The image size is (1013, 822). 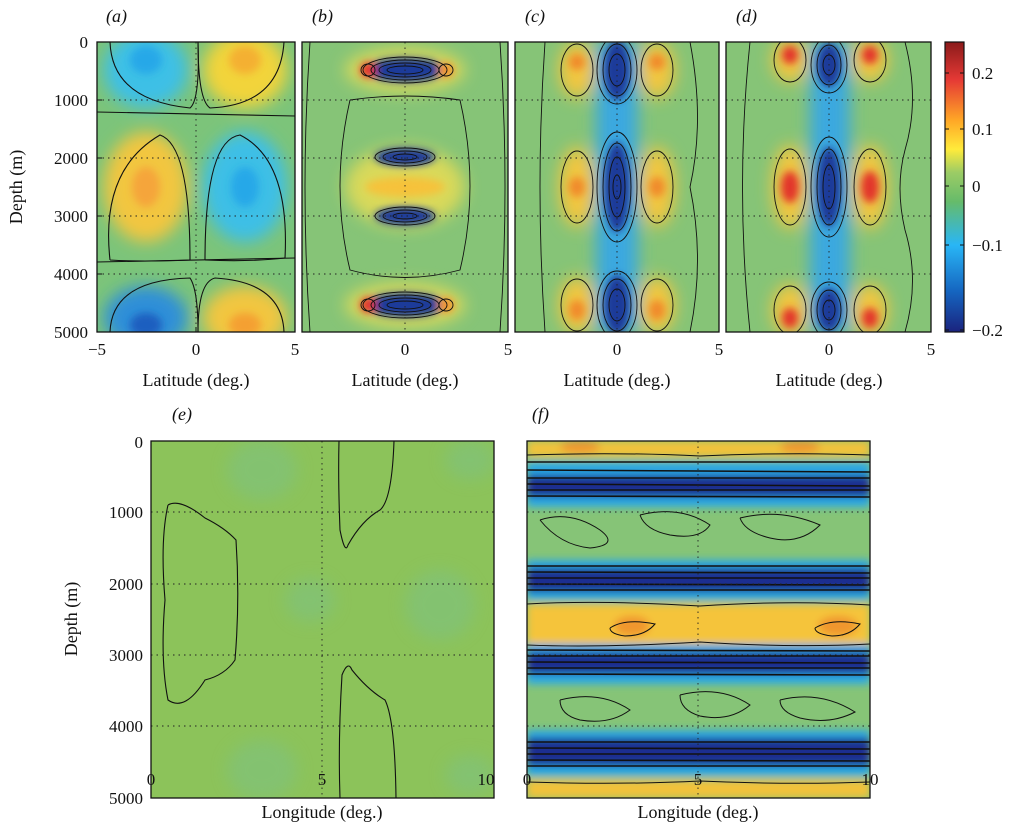 What do you see at coordinates (976, 186) in the screenshot?
I see `colorbar-tick-0: 0` at bounding box center [976, 186].